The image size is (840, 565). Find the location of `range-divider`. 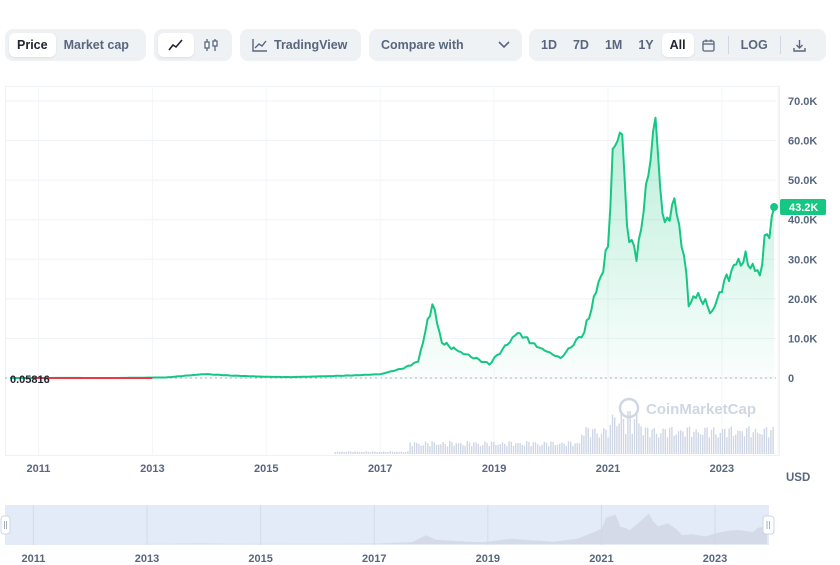

range-divider is located at coordinates (728, 45).